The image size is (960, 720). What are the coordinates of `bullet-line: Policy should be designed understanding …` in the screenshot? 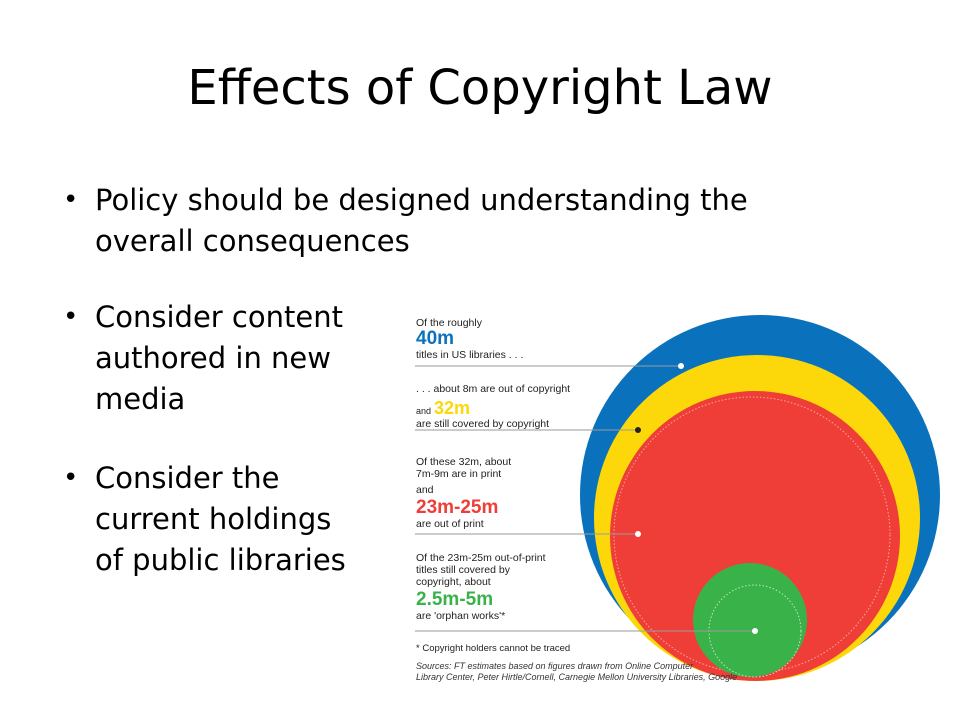 It's located at (421, 200).